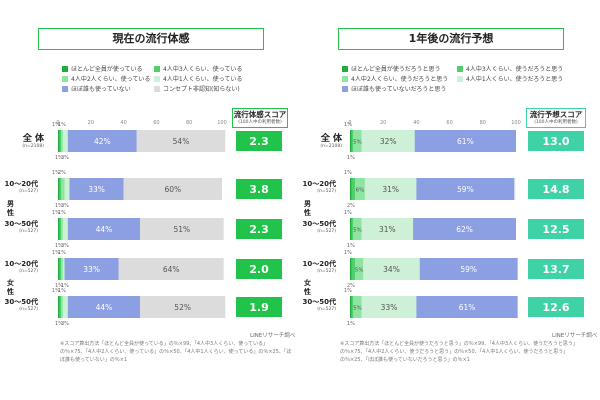  Describe the element at coordinates (107, 69) in the screenshot. I see `current-legend-label-0: ほとんど全員が使っている` at that location.